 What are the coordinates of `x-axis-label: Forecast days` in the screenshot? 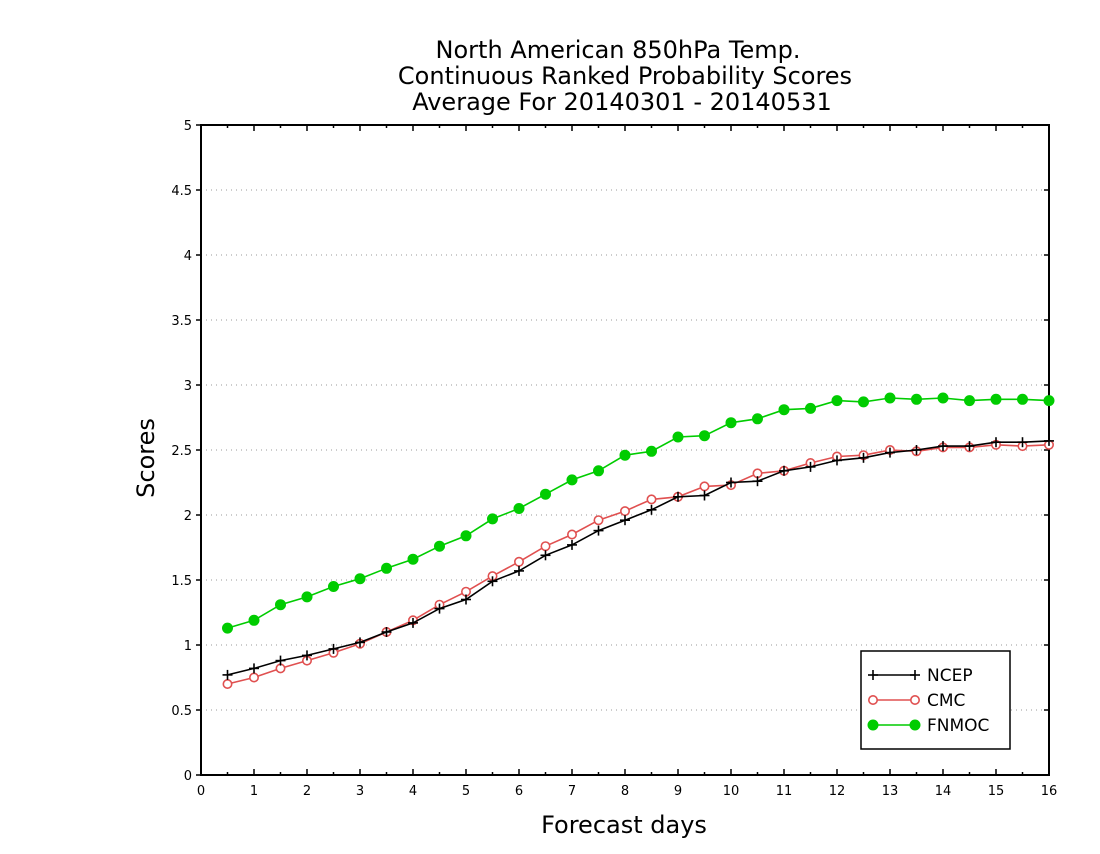 It's located at (624, 825).